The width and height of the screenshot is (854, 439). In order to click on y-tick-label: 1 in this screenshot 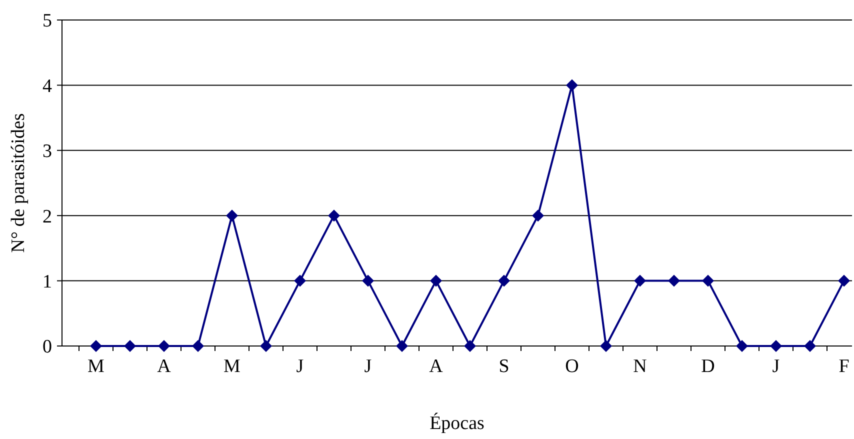, I will do `click(47, 281)`.